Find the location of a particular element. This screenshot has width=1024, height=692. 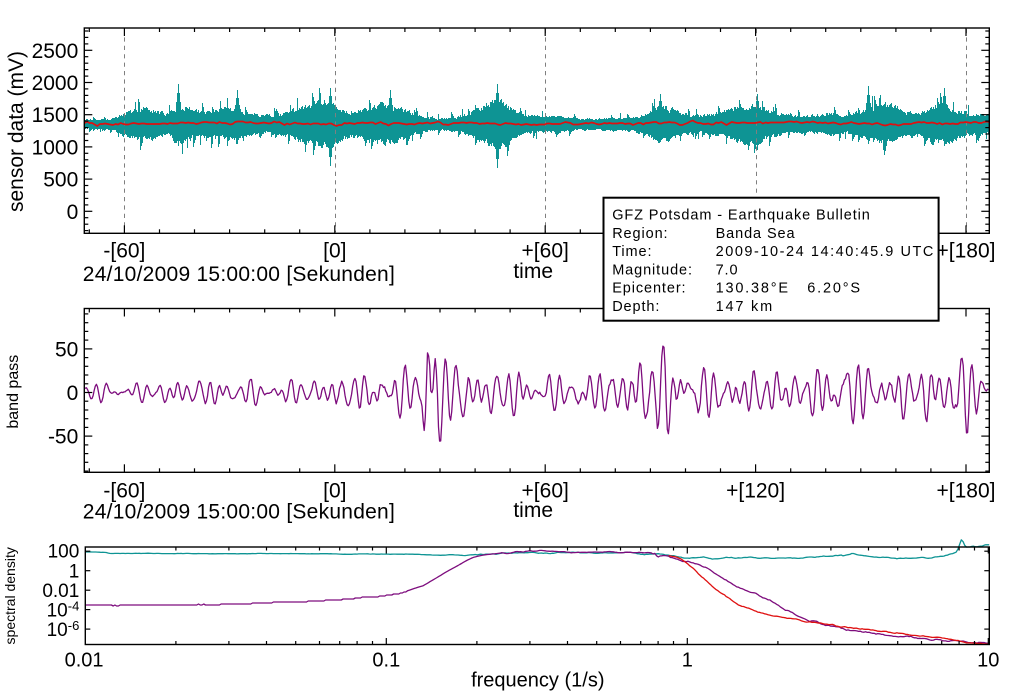

svg-text: 2500 is located at coordinates (55, 51).